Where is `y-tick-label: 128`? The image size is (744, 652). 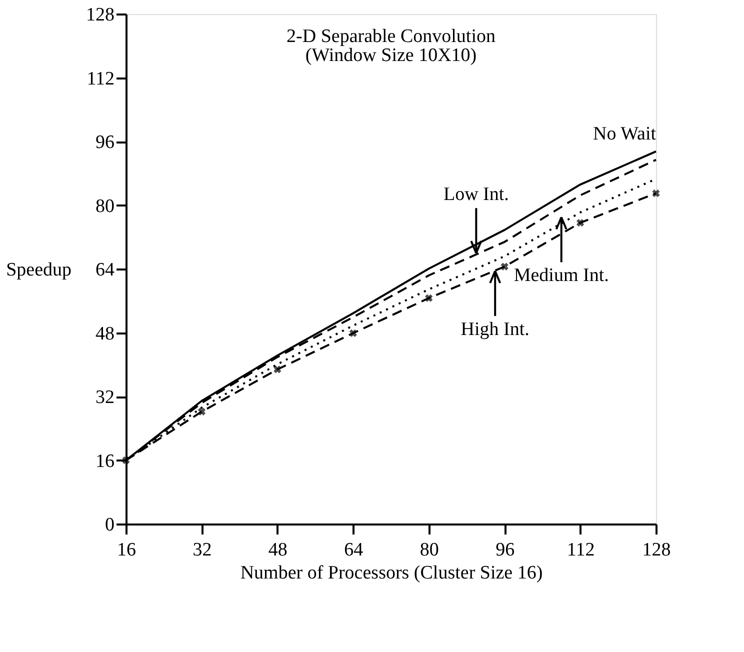 y-tick-label: 128 is located at coordinates (100, 15).